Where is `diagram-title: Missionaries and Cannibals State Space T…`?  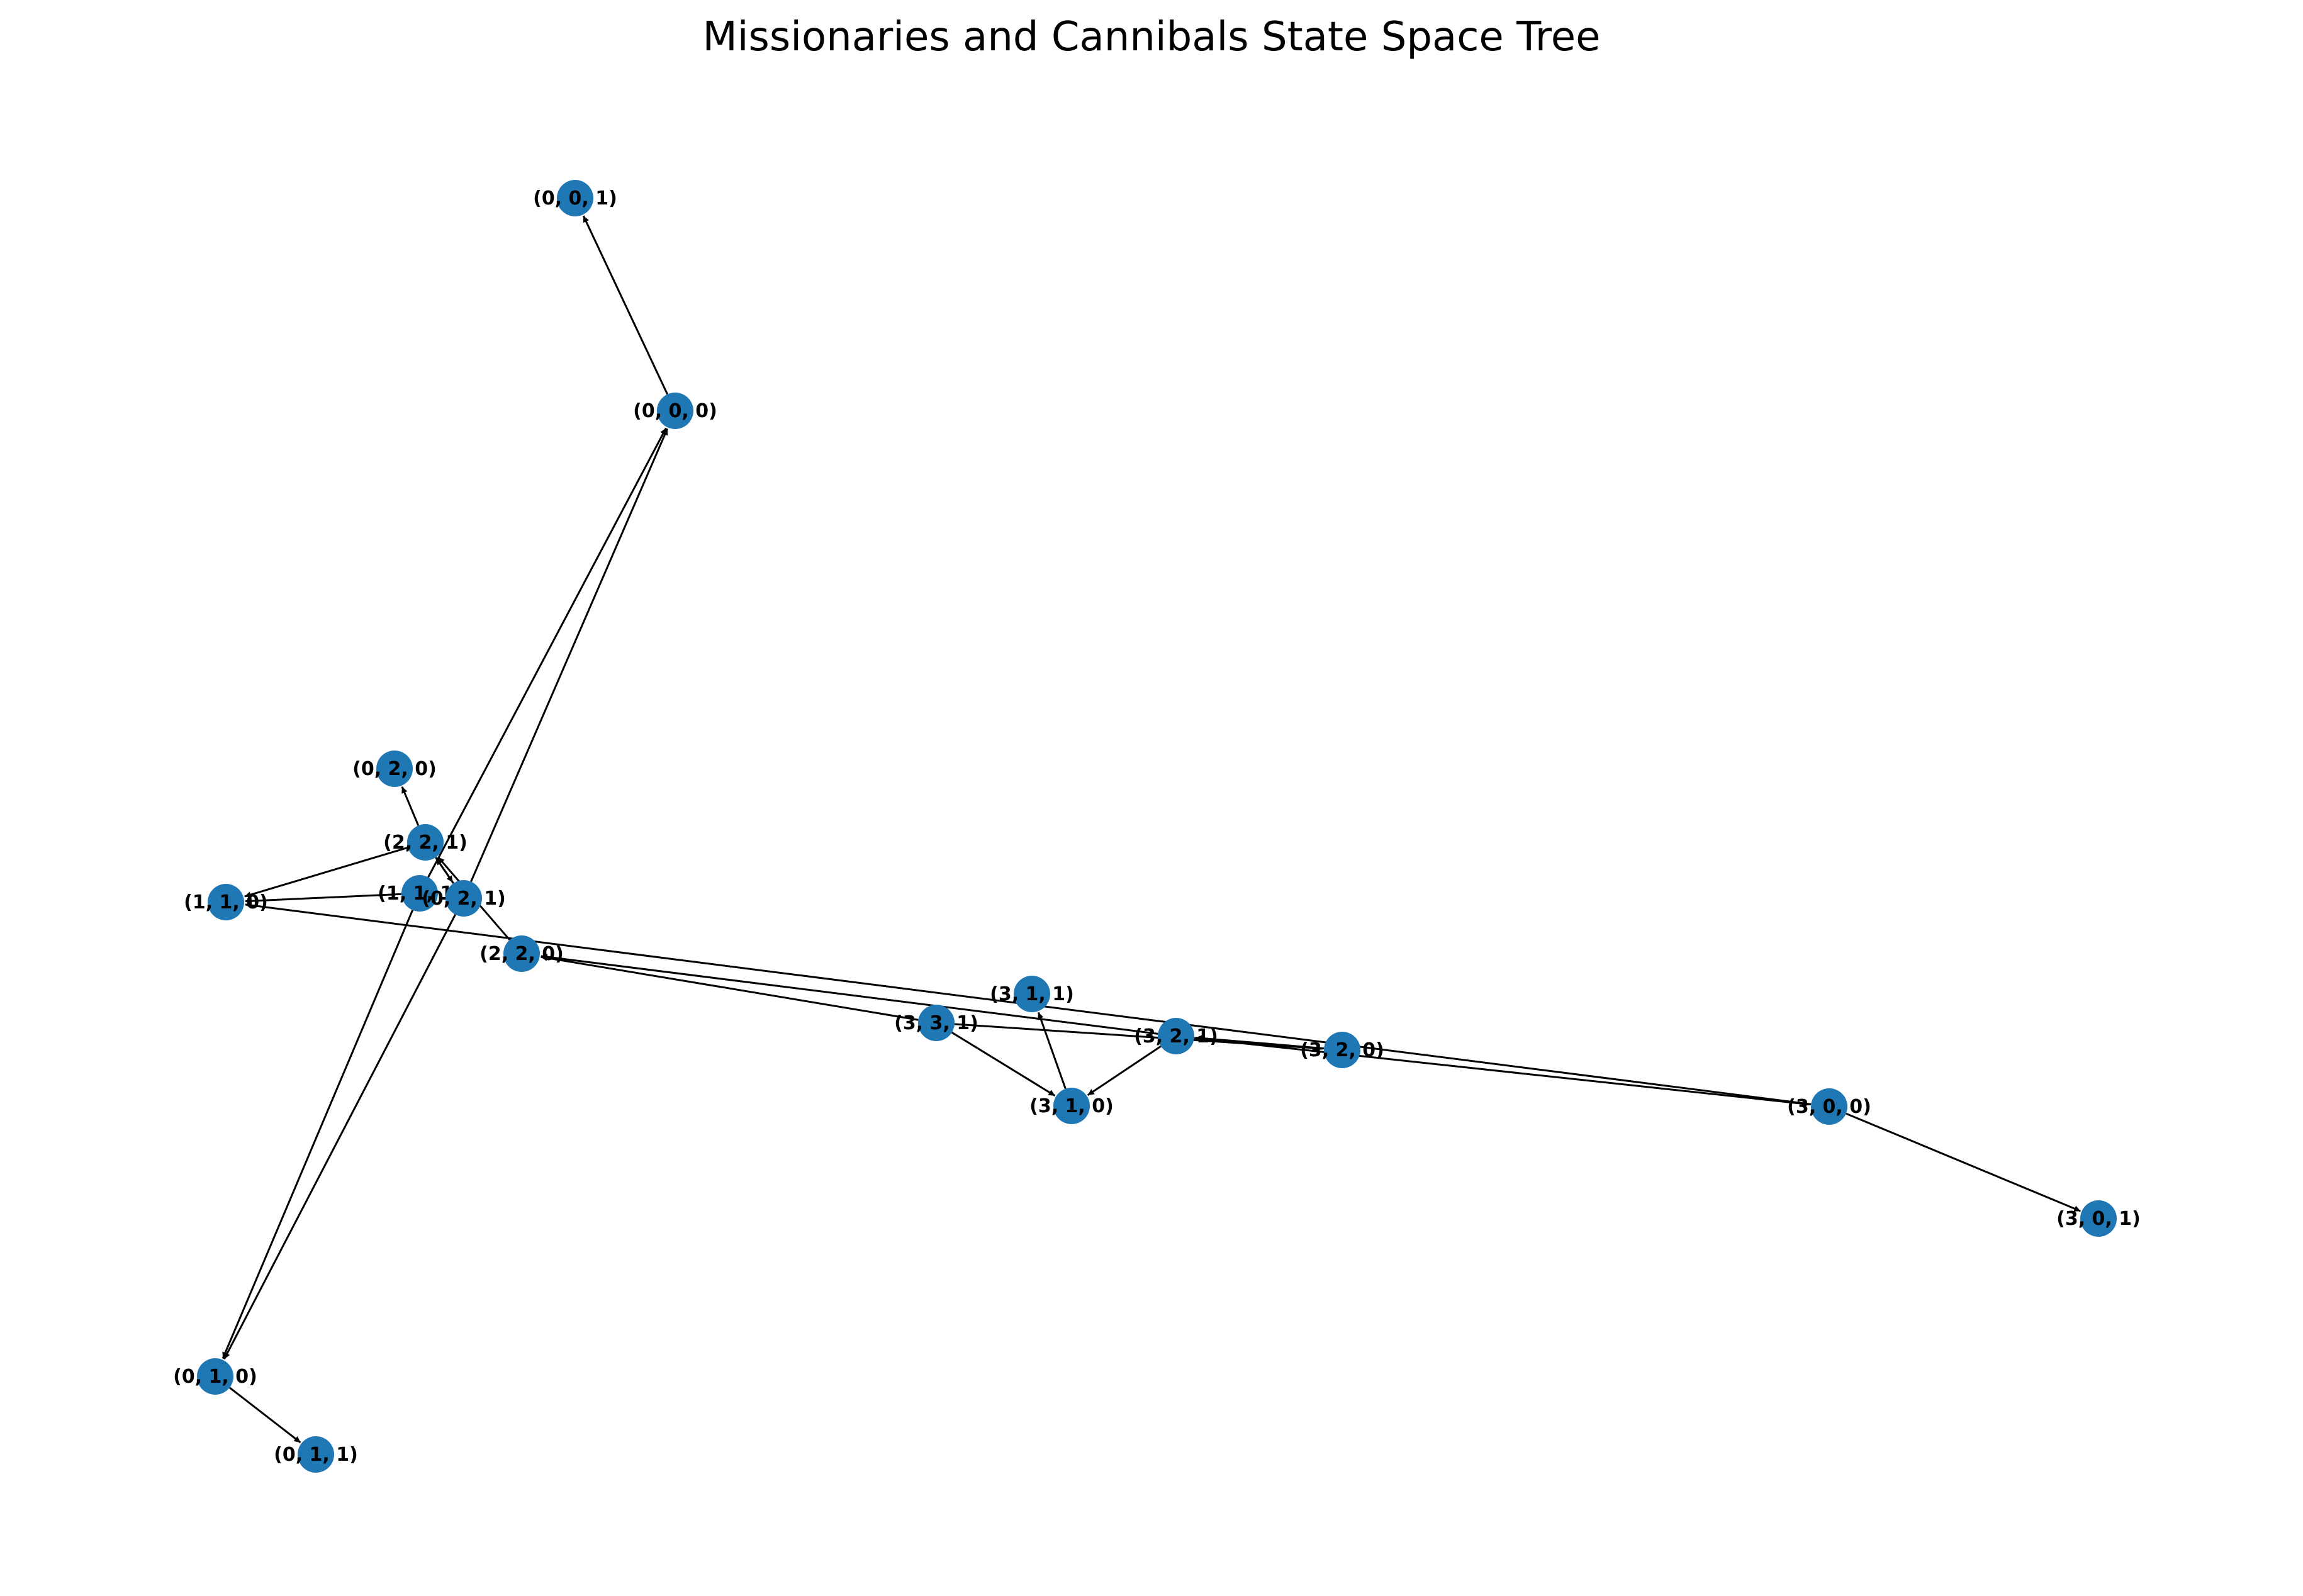 diagram-title: Missionaries and Cannibals State Space T… is located at coordinates (1151, 37).